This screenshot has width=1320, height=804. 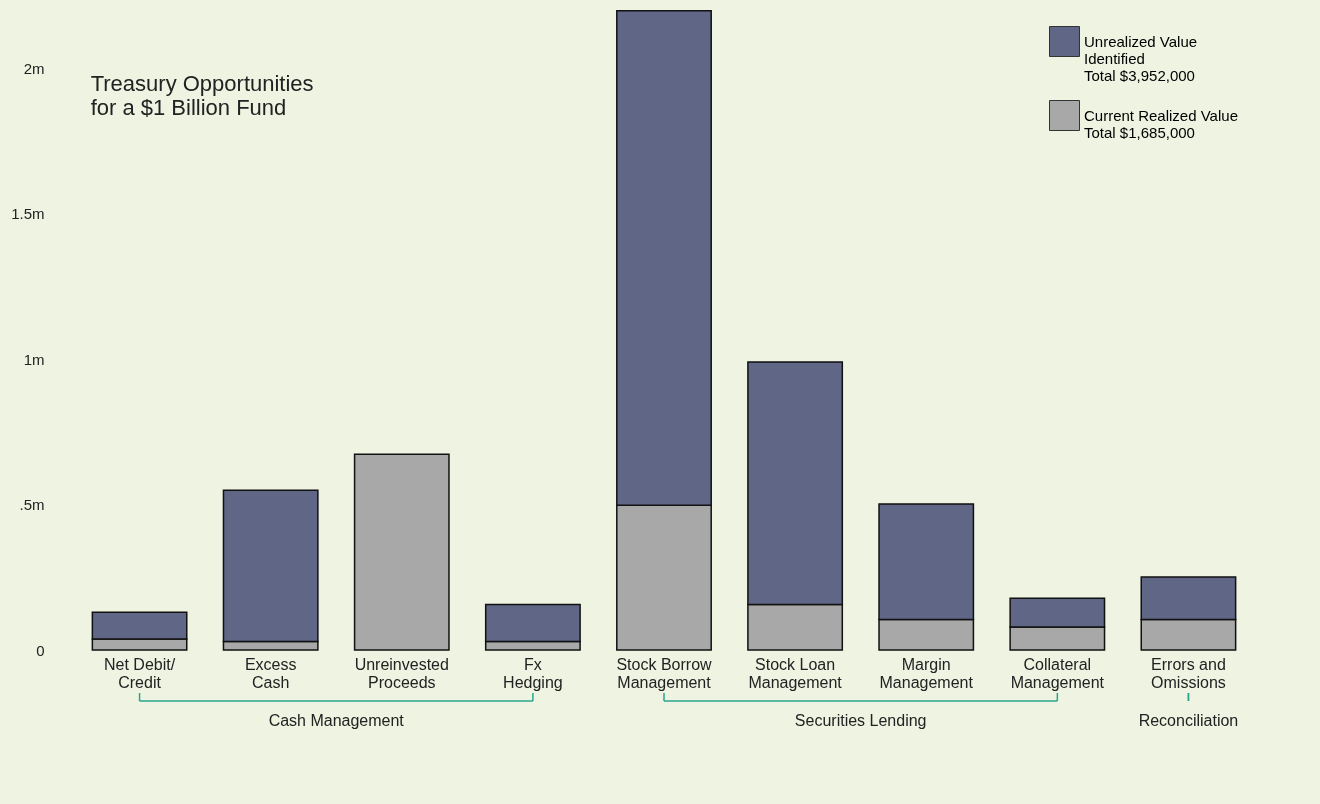 What do you see at coordinates (401, 552) in the screenshot?
I see `bar` at bounding box center [401, 552].